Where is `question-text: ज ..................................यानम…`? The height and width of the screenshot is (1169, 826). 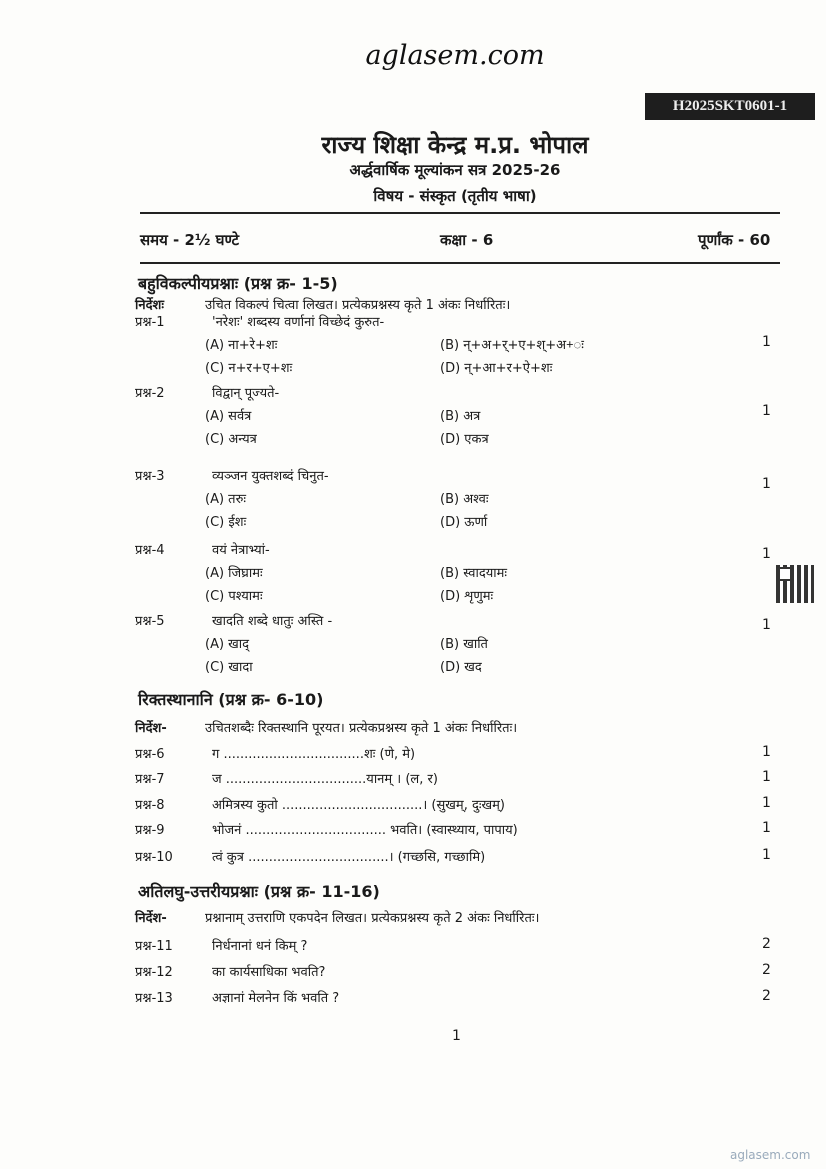
question-text: ज ..................................यानम… is located at coordinates (325, 779).